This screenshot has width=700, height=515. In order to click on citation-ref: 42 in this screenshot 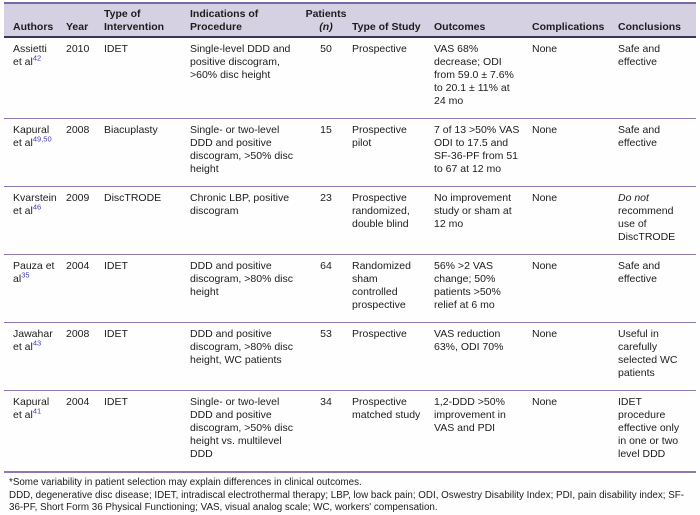, I will do `click(37, 58)`.